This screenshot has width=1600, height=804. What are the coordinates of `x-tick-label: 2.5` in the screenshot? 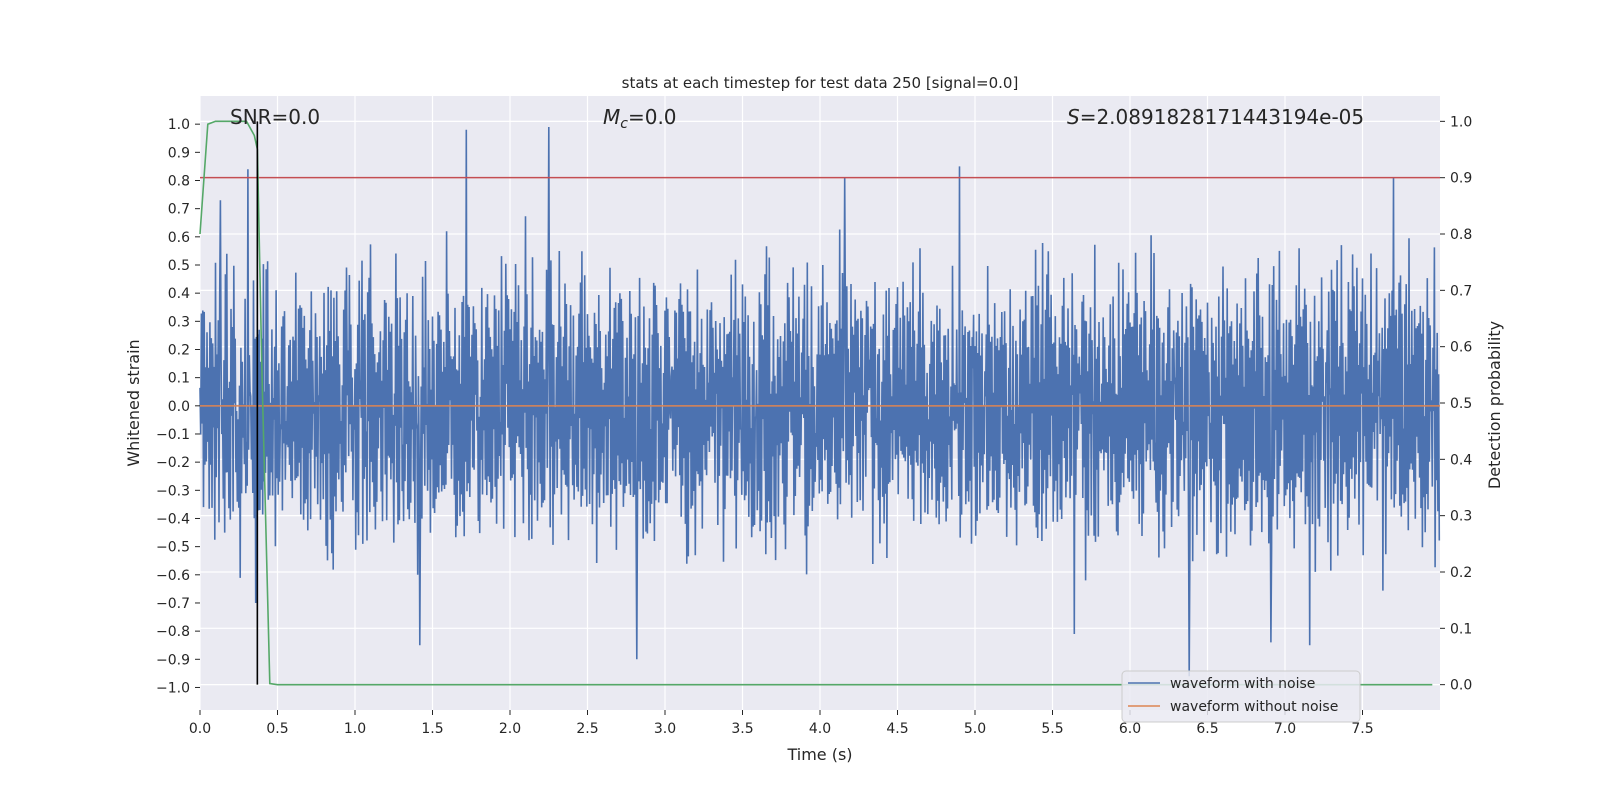 It's located at (587, 729).